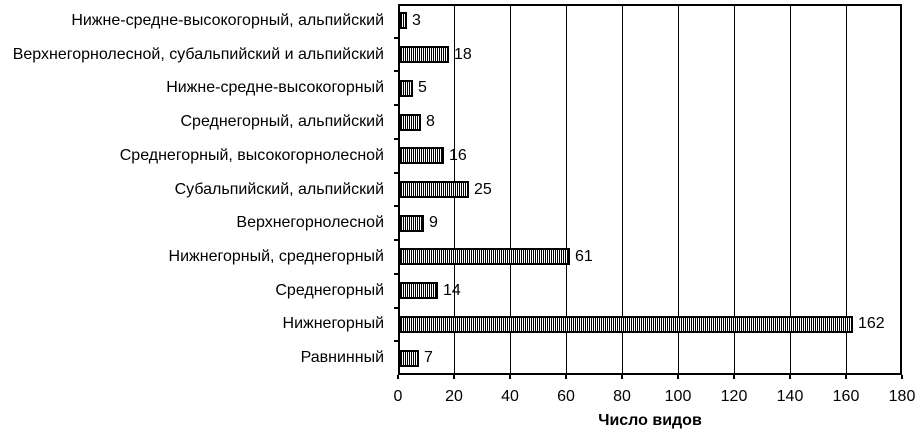 This screenshot has width=916, height=436. What do you see at coordinates (430, 121) in the screenshot?
I see `value-label: 8` at bounding box center [430, 121].